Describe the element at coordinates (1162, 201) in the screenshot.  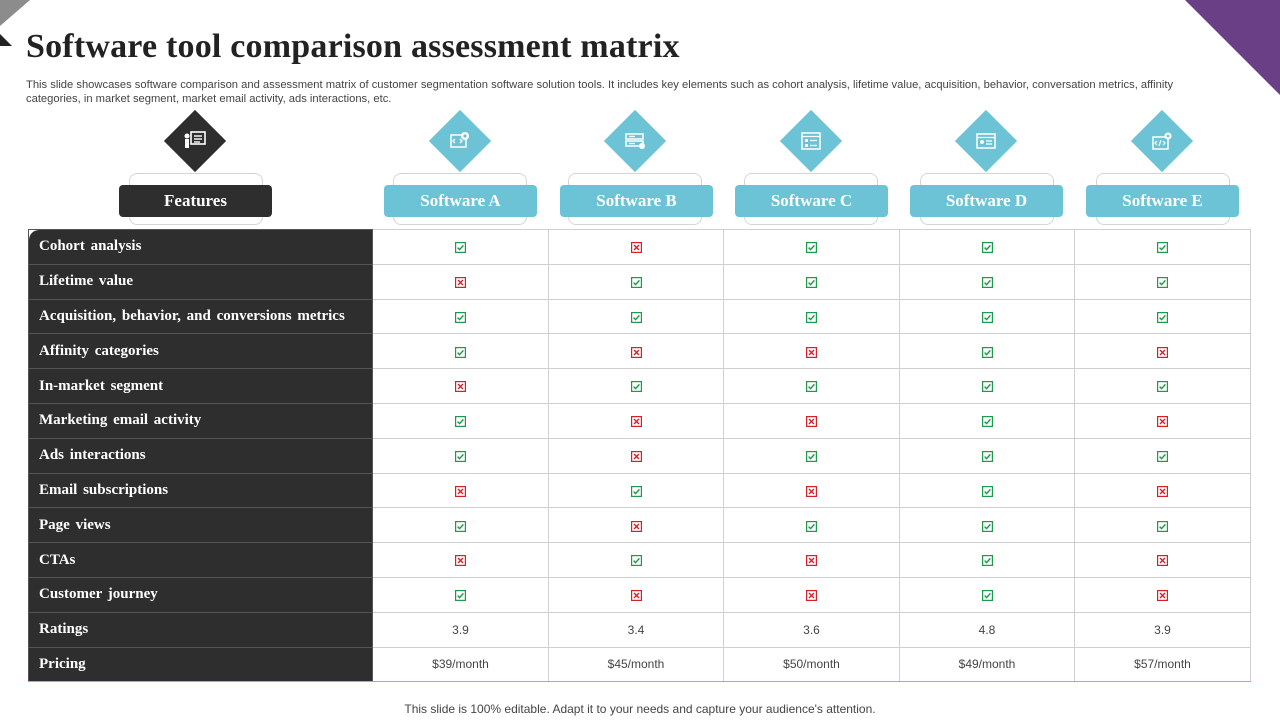
I see `software-e-header: Software E` at that location.